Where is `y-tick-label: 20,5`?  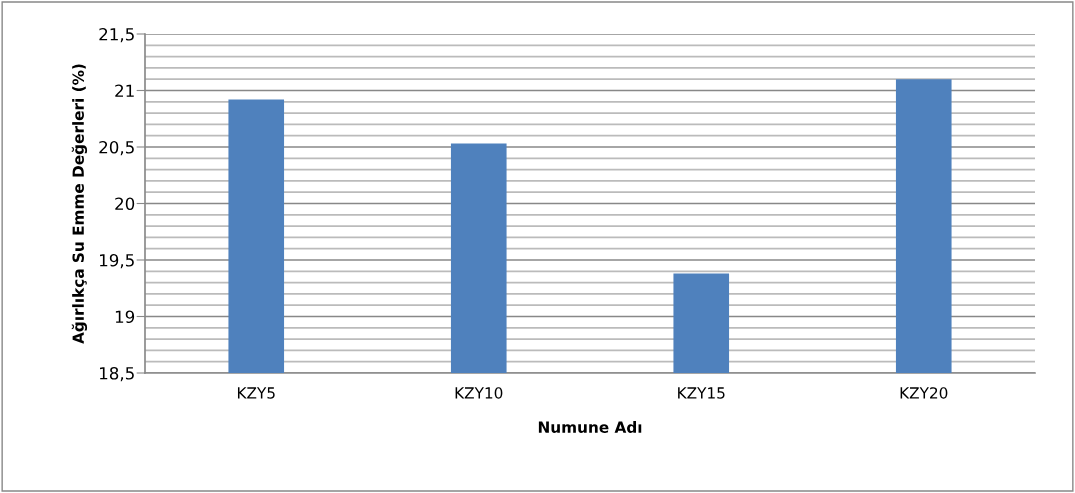 y-tick-label: 20,5 is located at coordinates (116, 148).